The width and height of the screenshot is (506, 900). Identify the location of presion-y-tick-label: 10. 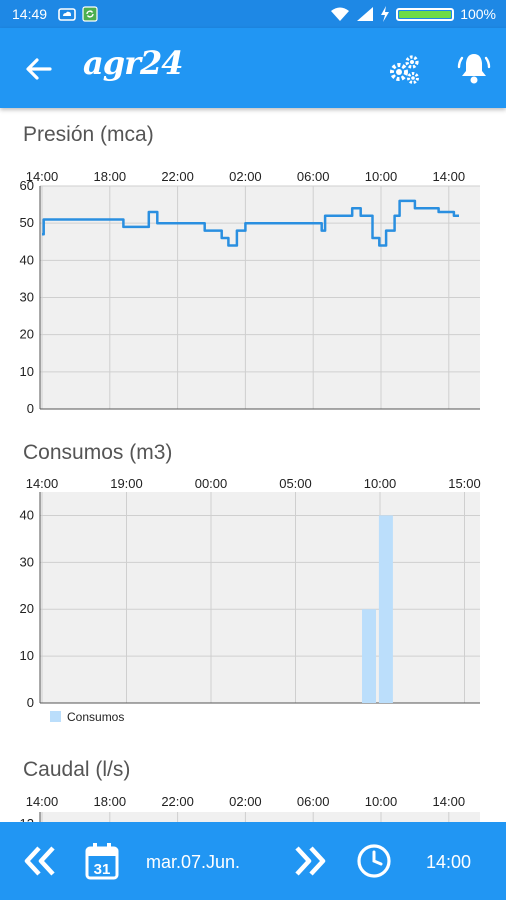
(27, 371).